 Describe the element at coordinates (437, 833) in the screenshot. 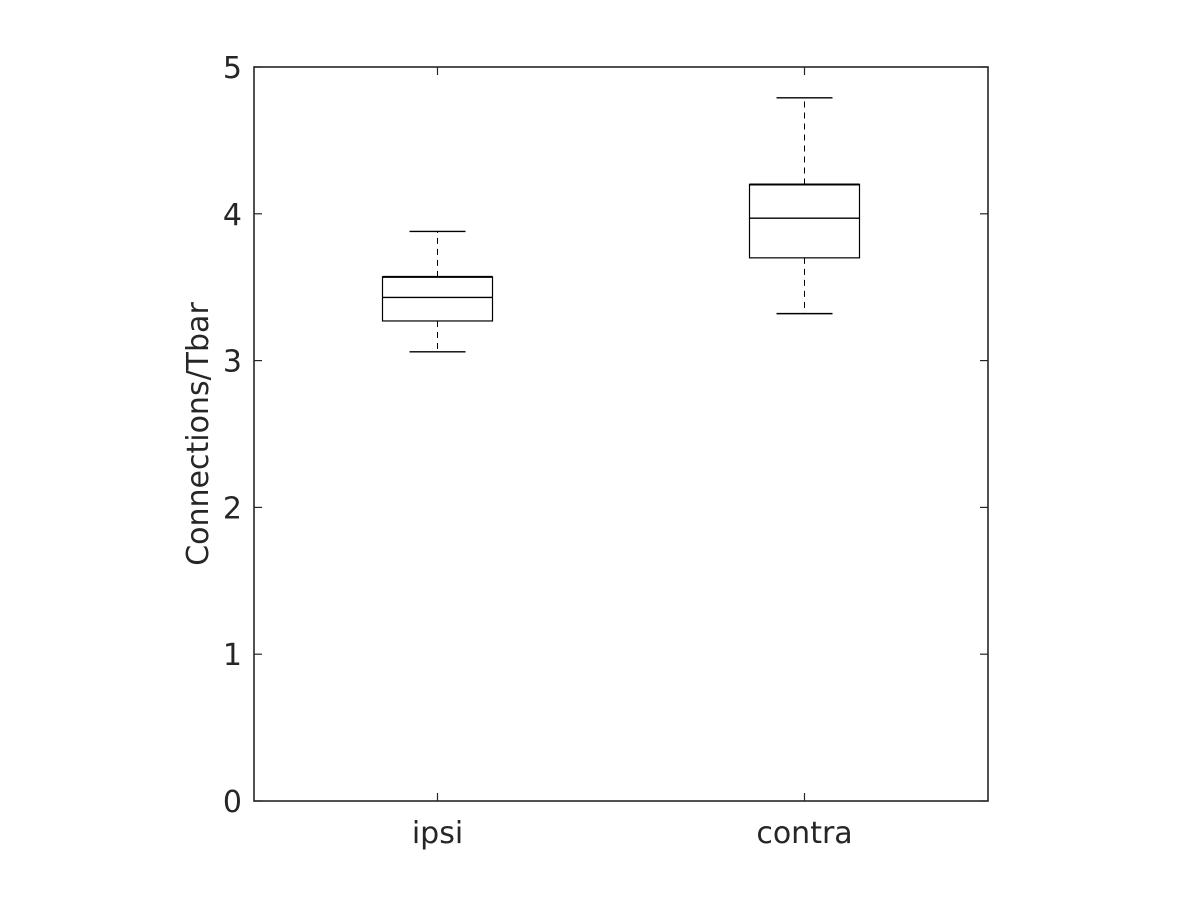

I see `x-tick-label: ipsi` at that location.